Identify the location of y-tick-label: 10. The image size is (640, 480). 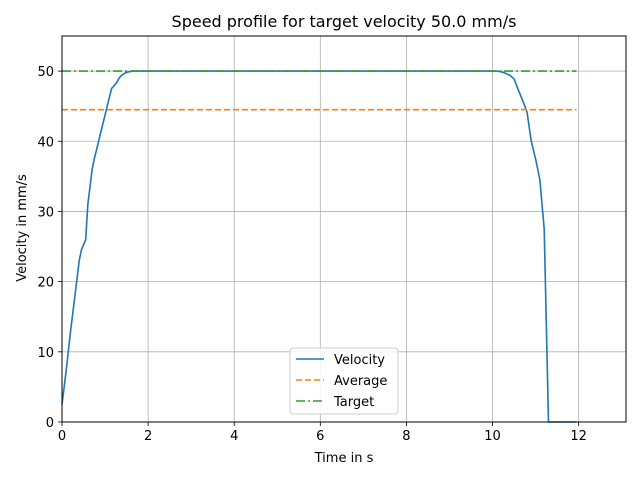
(45, 353).